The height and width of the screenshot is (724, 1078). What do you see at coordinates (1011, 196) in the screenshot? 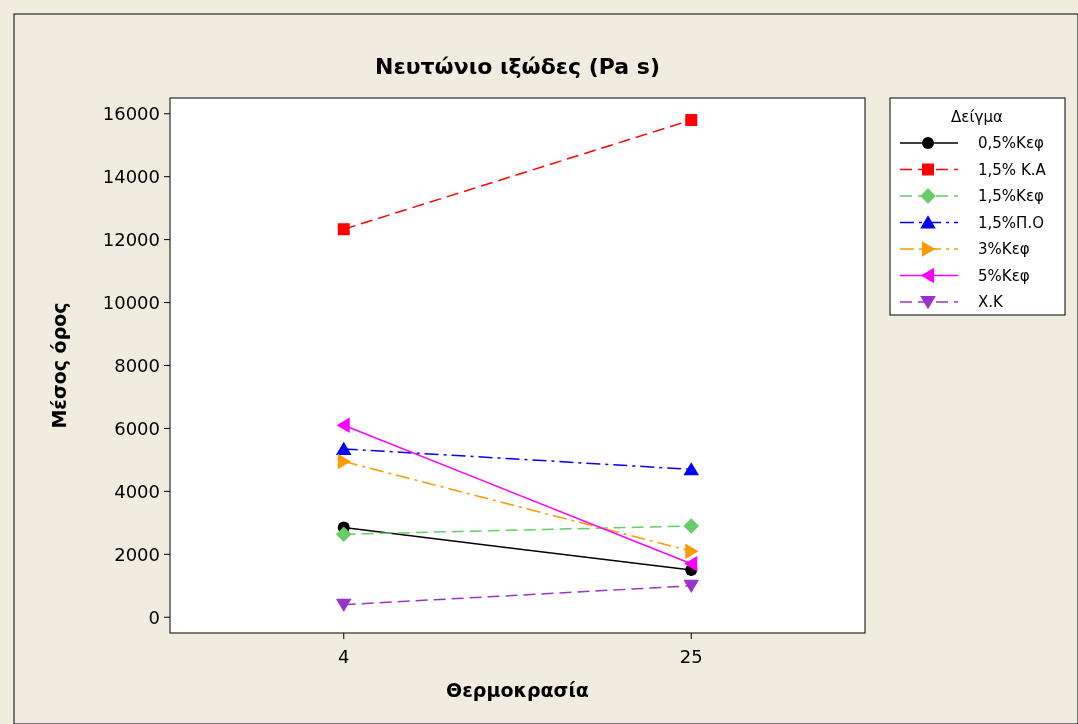
I see `legend-label: 1,5%Κεφ` at bounding box center [1011, 196].